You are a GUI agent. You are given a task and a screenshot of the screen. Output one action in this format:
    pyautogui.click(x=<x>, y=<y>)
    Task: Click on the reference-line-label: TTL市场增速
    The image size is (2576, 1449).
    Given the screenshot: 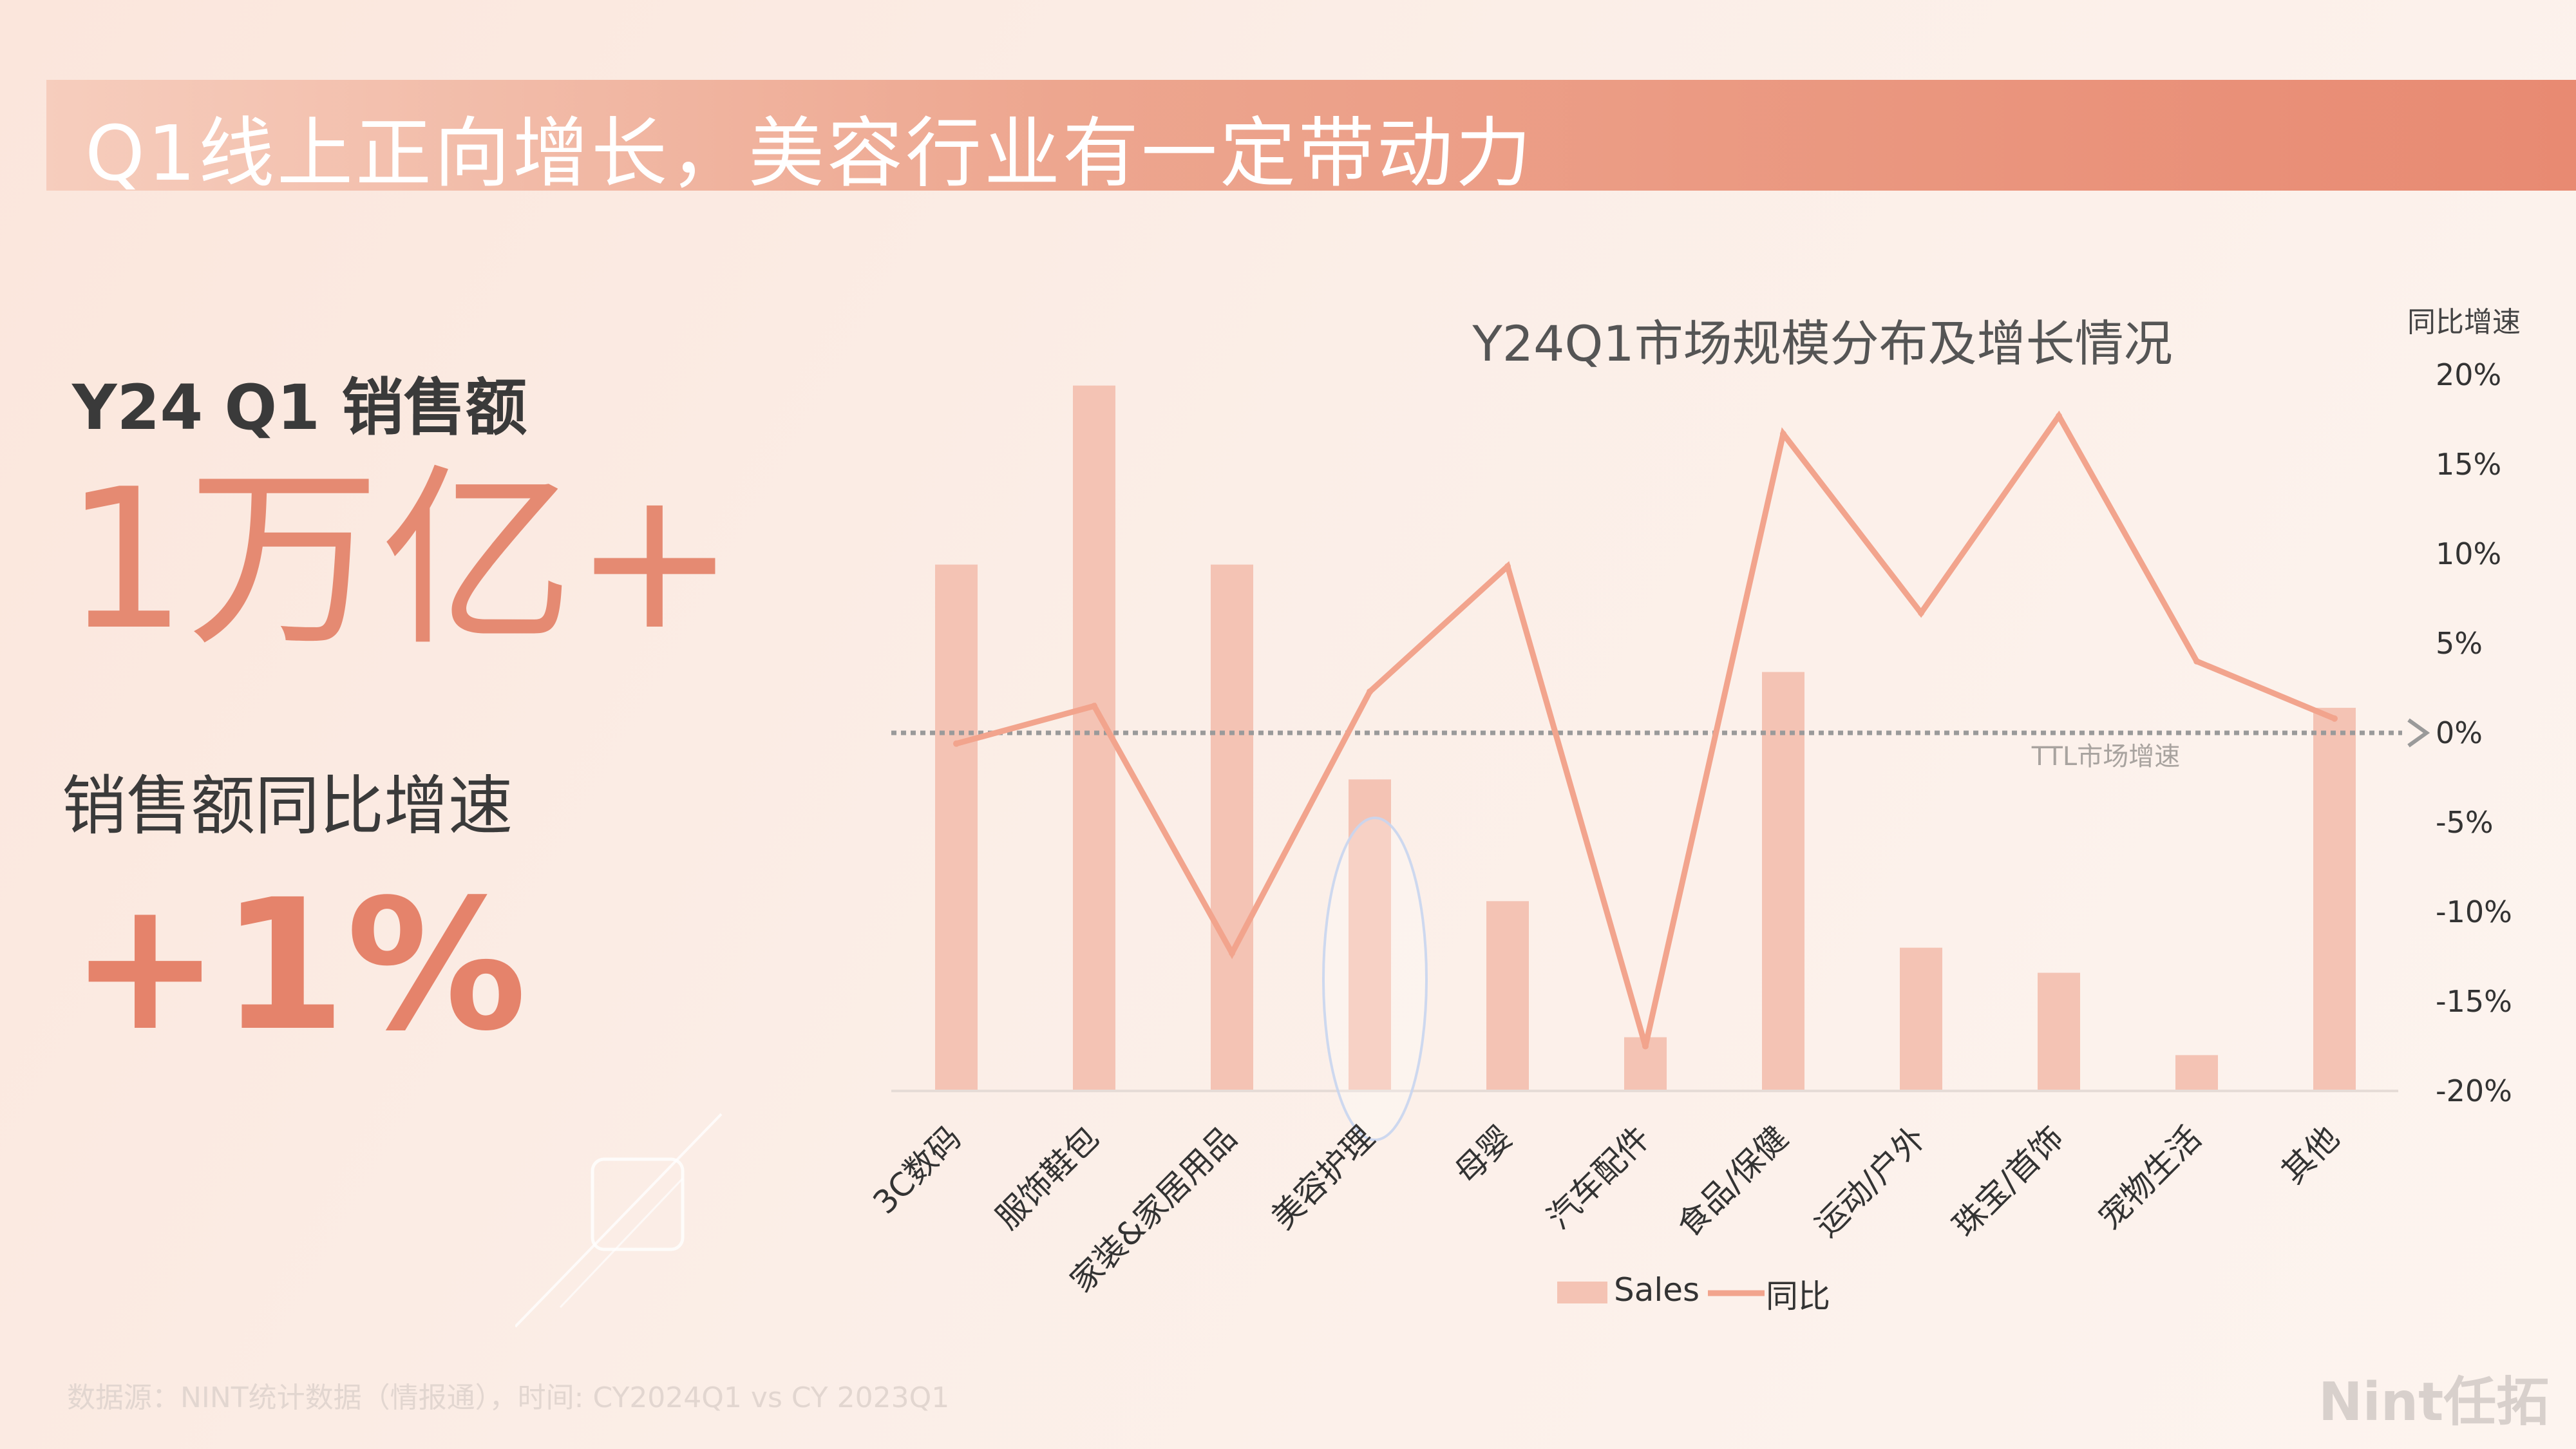 What is the action you would take?
    pyautogui.click(x=2105, y=757)
    